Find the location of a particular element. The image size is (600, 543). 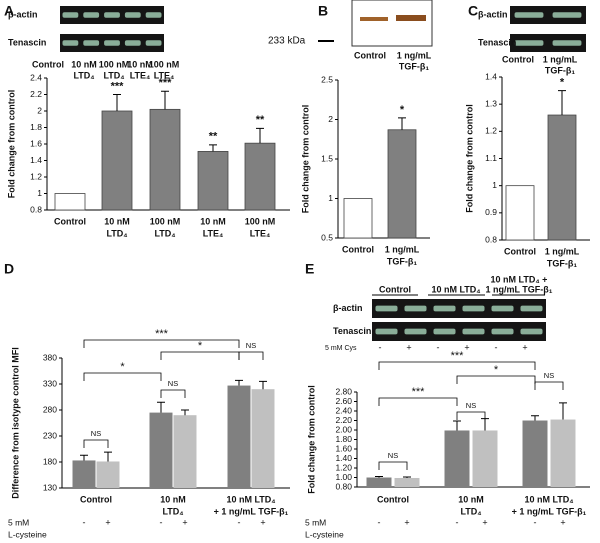

lane-label: LTD₄ is located at coordinates (83, 75).